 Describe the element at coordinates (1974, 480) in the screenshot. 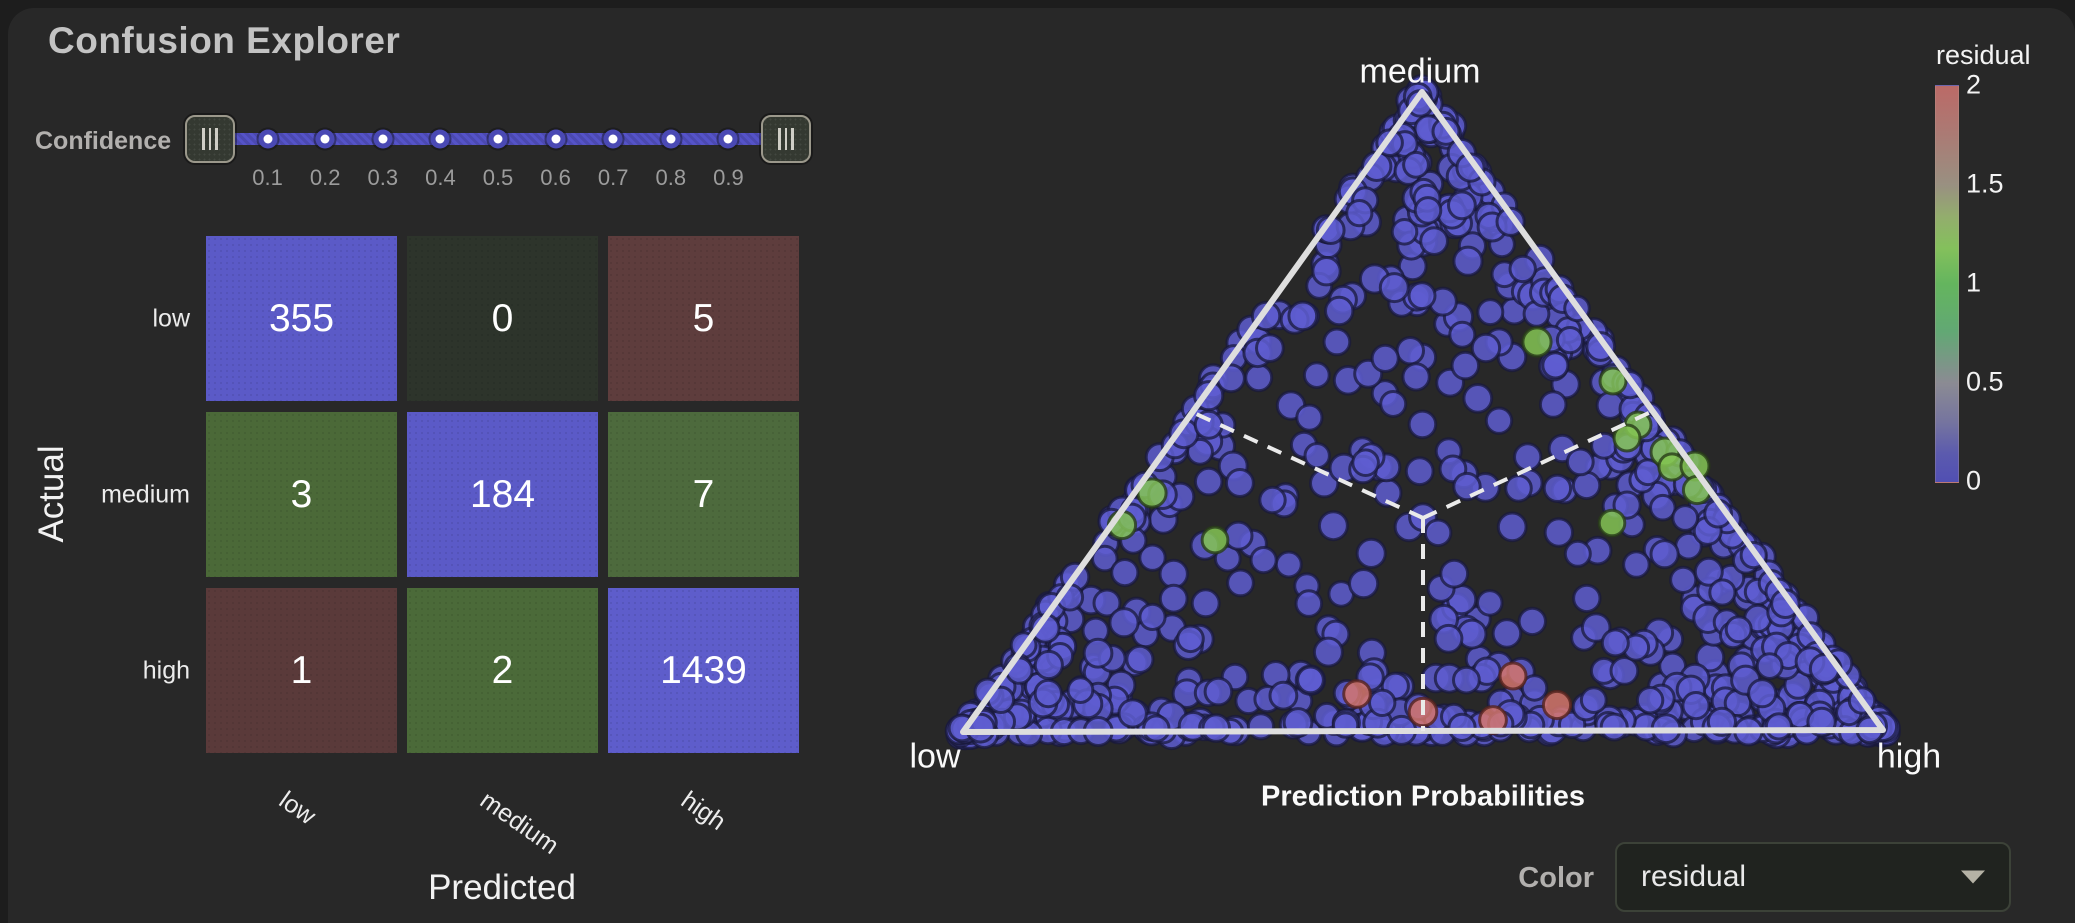

I see `colorbar-tick-label: 0` at that location.